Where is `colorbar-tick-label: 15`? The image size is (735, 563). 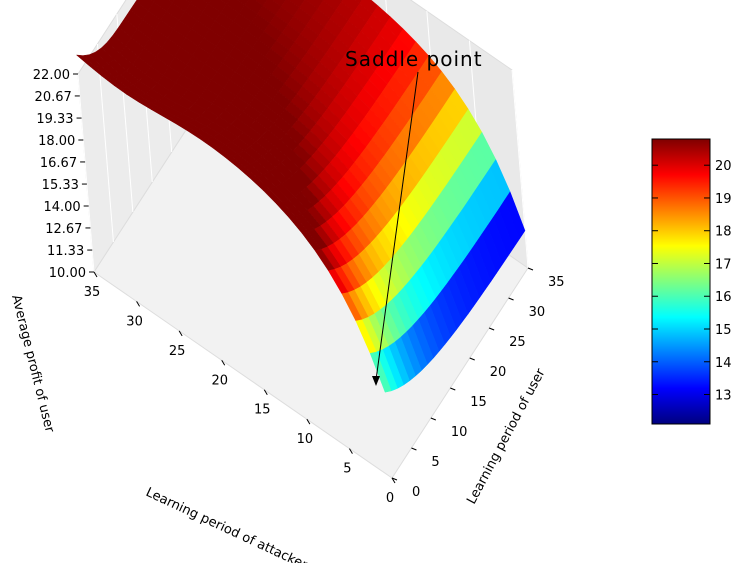
colorbar-tick-label: 15 is located at coordinates (723, 330).